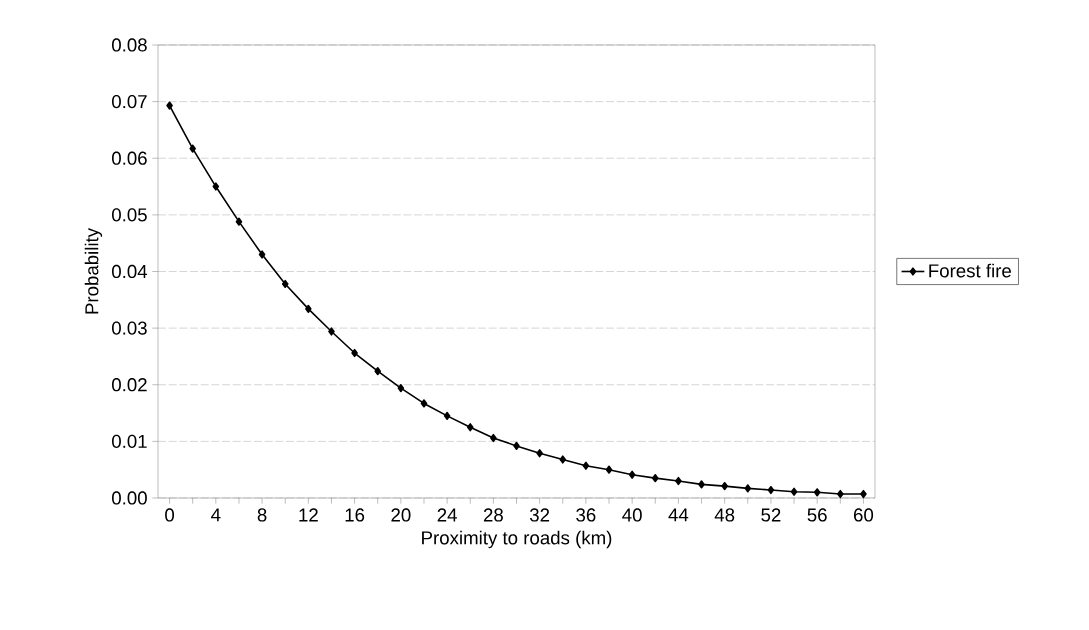 This screenshot has height=630, width=1089. Describe the element at coordinates (771, 515) in the screenshot. I see `x-tick-label: 52` at that location.